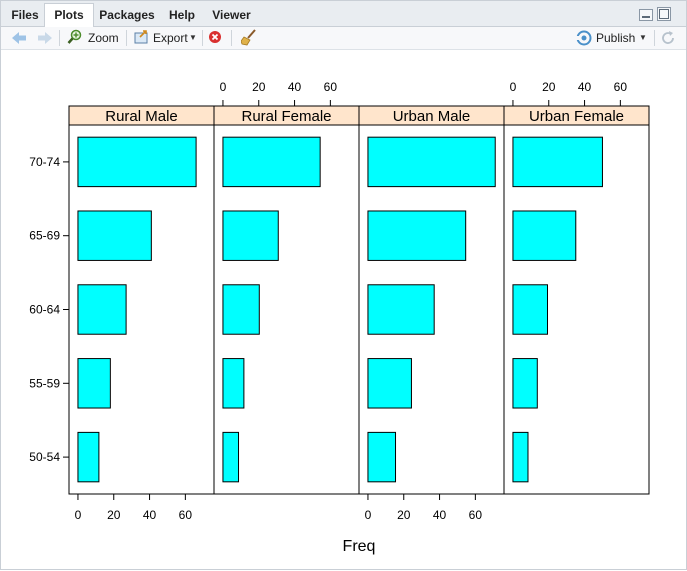 The height and width of the screenshot is (571, 687). I want to click on tab-viewer-label: Viewer, so click(231, 15).